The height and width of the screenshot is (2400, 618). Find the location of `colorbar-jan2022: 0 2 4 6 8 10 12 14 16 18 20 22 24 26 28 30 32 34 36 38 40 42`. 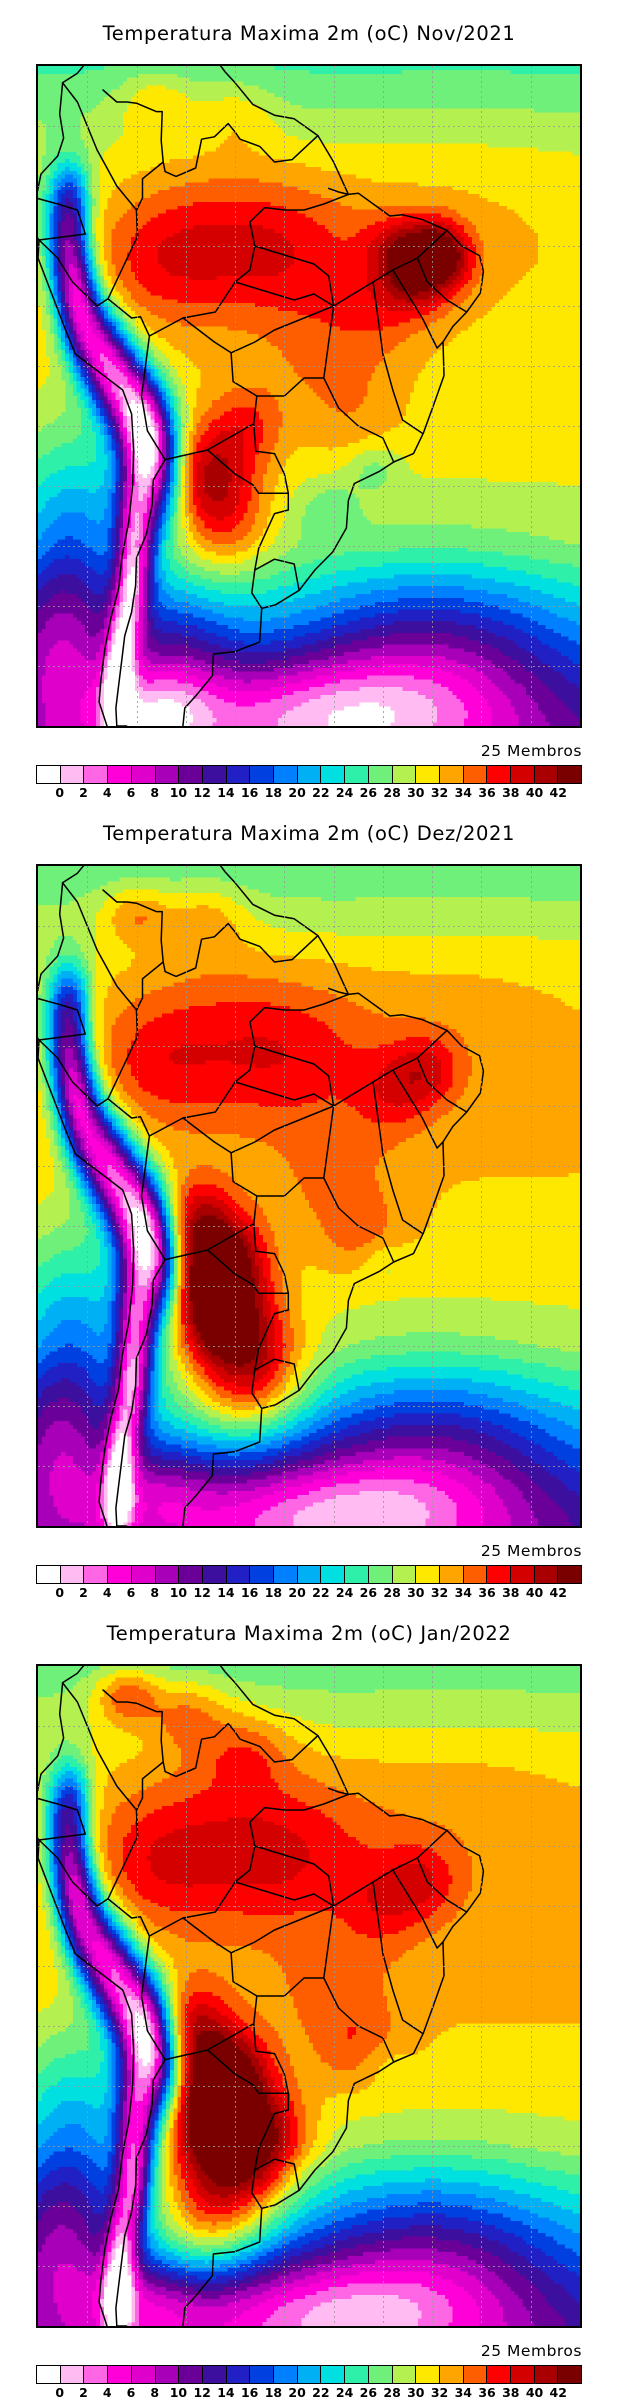

colorbar-jan2022: 0 2 4 6 8 10 12 14 16 18 20 22 24 26 28 30 32 34 36 38 40 42 is located at coordinates (309, 2382).